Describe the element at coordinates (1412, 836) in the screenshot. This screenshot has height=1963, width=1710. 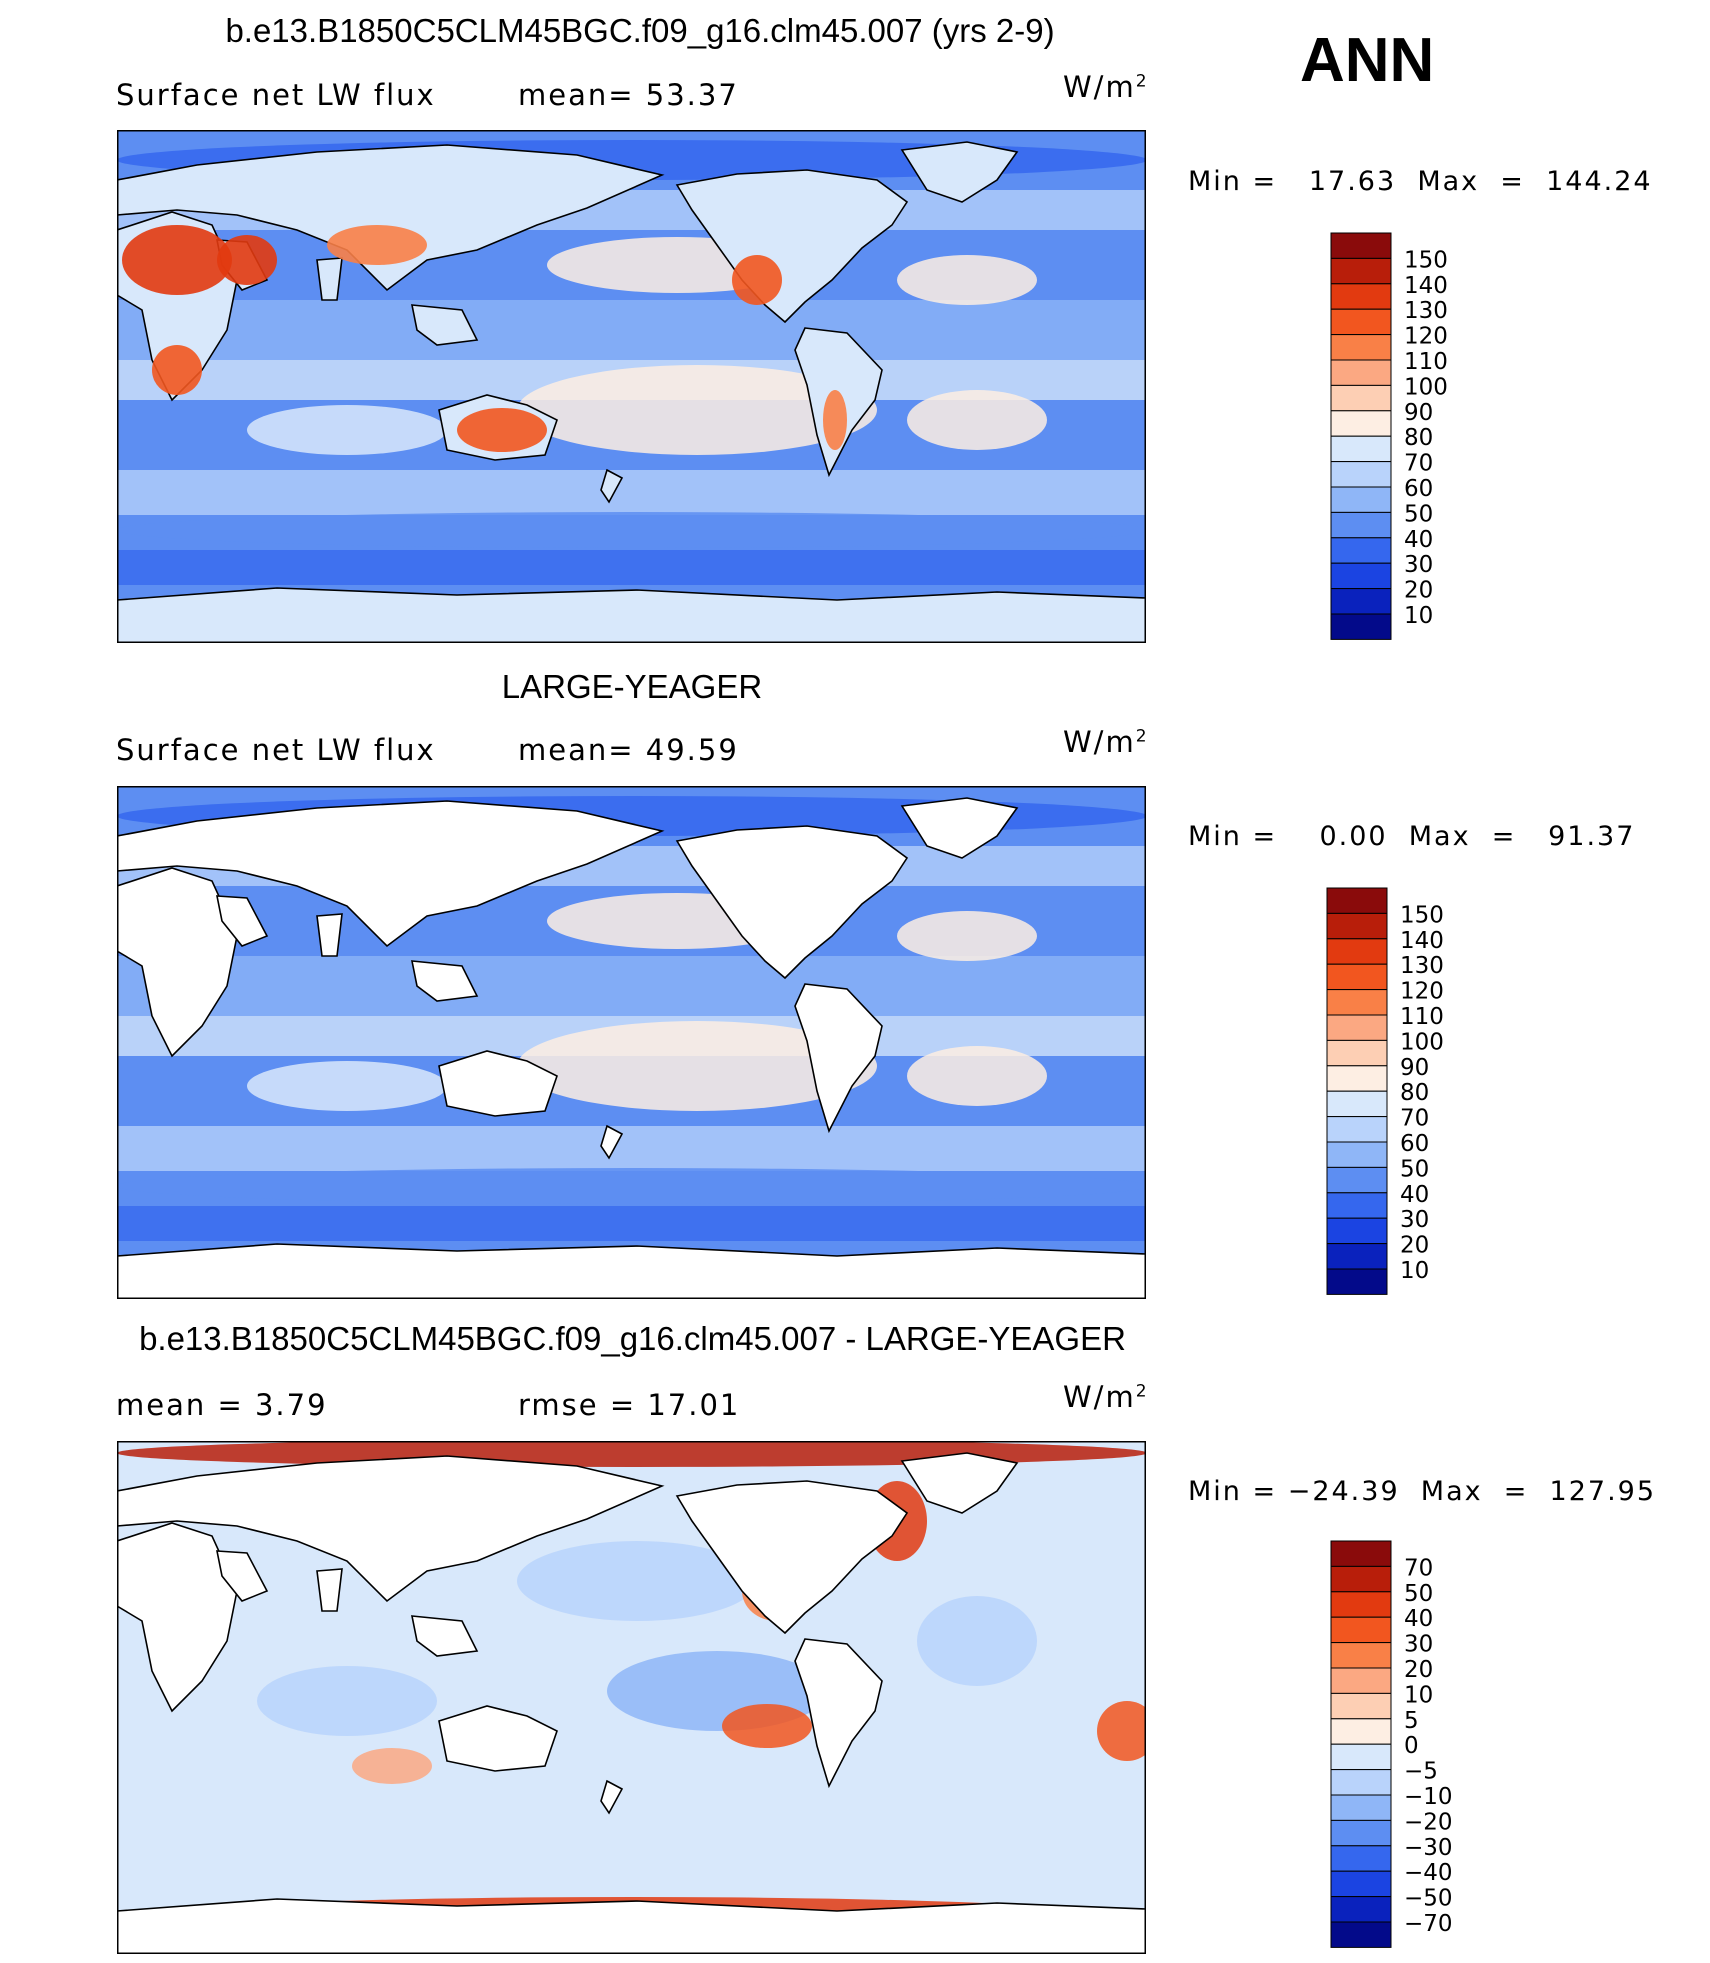
I see `min-max-label: Min = 0.00 Max = 91.37` at that location.